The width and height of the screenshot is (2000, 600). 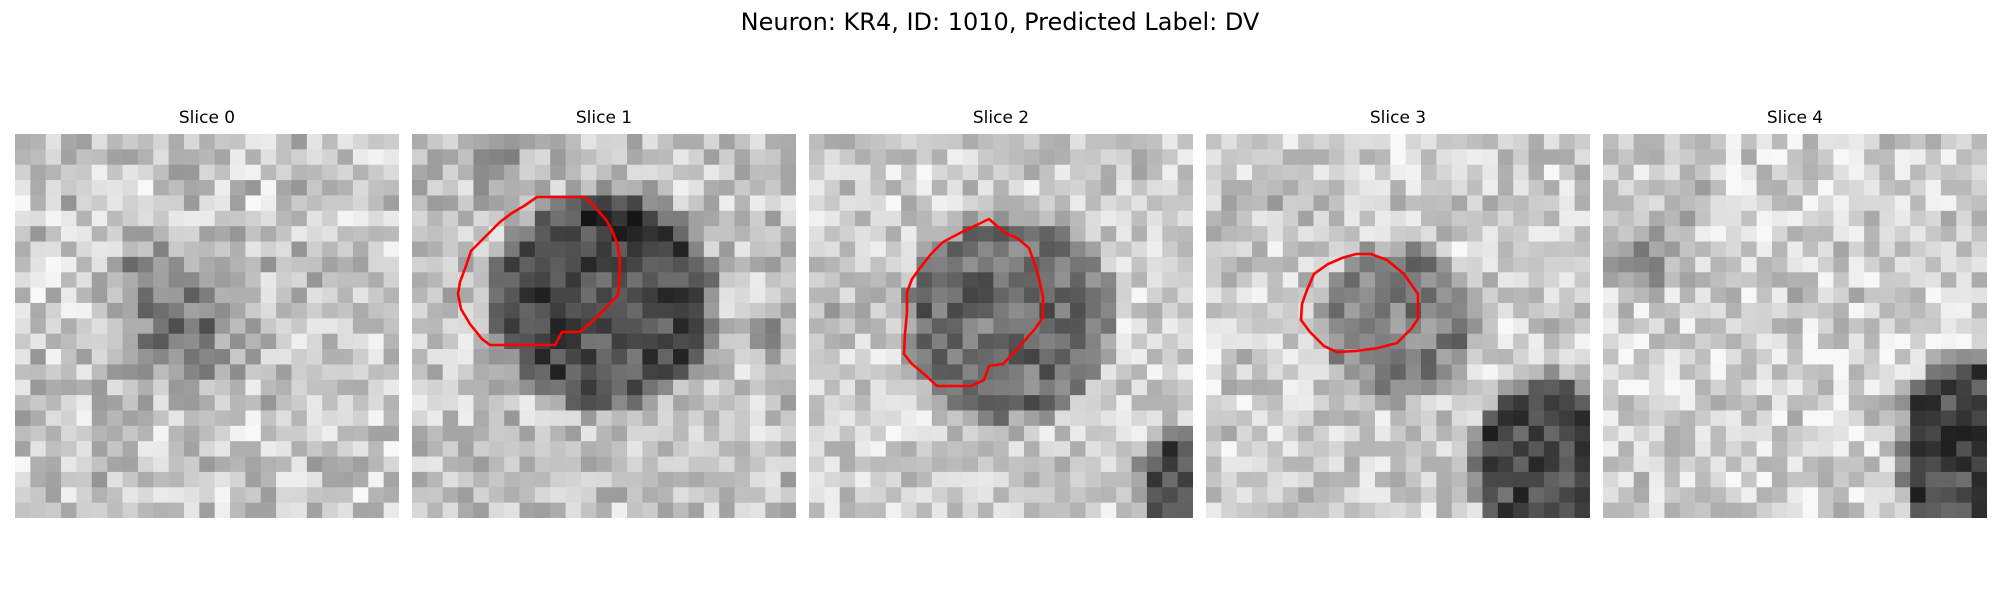 I want to click on slice-panel-0: Slice 0, so click(x=207, y=312).